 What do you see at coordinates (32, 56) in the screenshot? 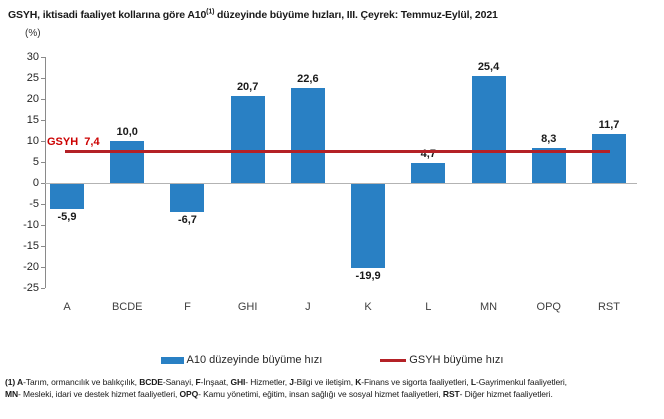
I see `y-tick-label: 30` at bounding box center [32, 56].